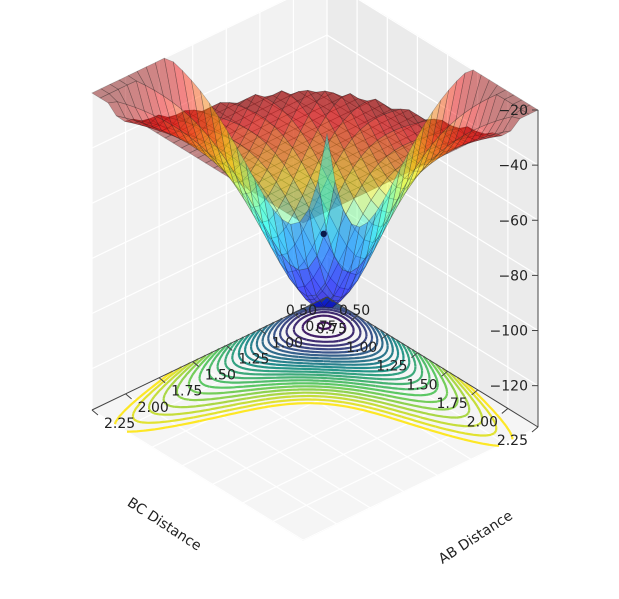 The height and width of the screenshot is (599, 619). I want to click on trajectory-start-marker, so click(323, 233).